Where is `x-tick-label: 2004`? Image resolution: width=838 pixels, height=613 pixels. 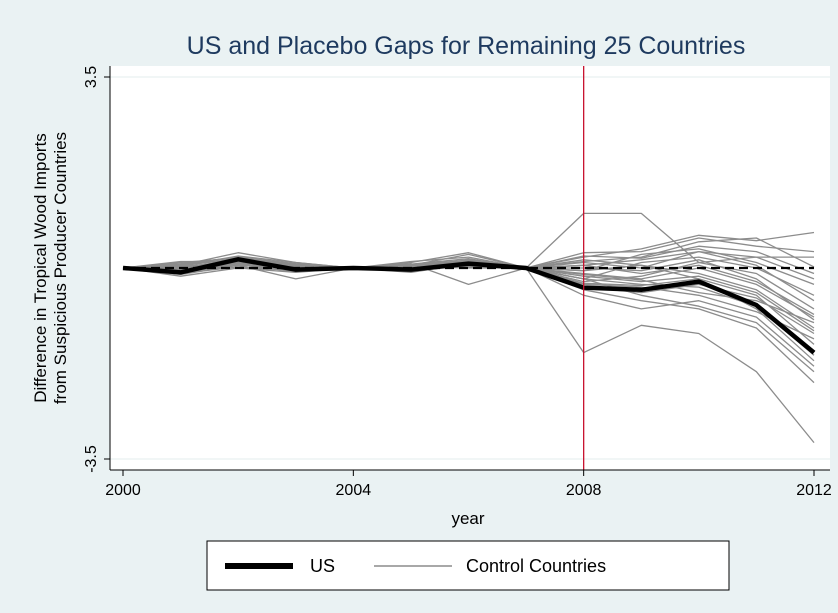
x-tick-label: 2004 is located at coordinates (354, 490).